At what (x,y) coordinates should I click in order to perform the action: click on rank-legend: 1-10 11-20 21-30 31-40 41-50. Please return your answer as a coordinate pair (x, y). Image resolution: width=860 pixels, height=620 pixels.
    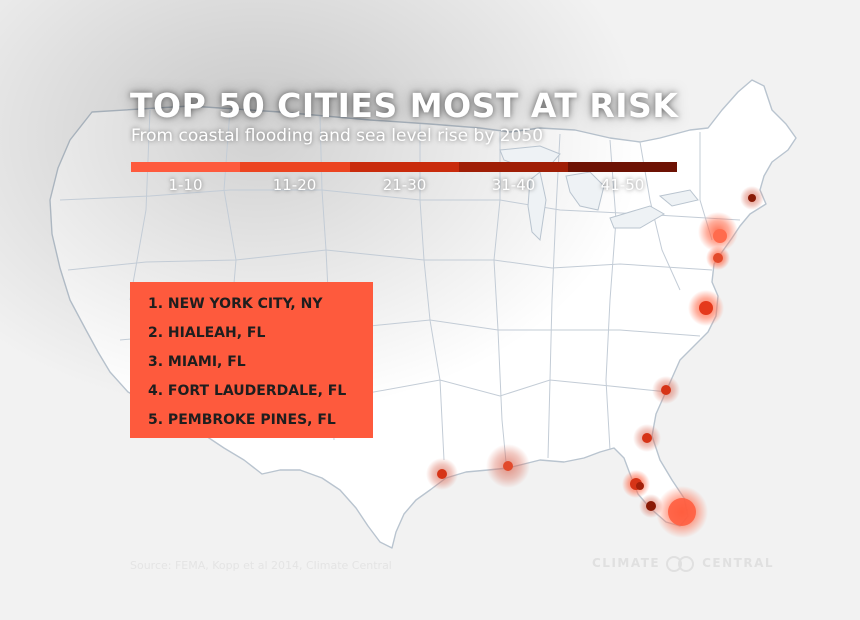
    Looking at the image, I should click on (404, 178).